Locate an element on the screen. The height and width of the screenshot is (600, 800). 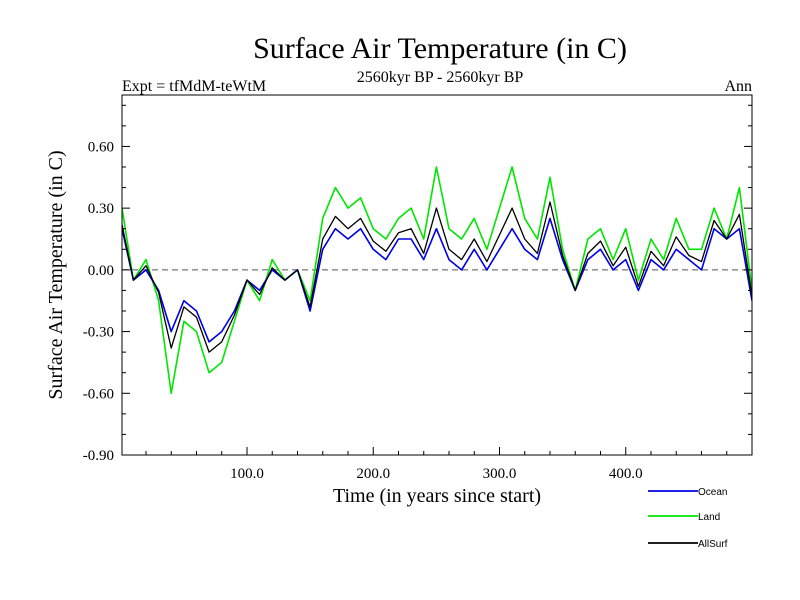
x-tick-label: 100.0 is located at coordinates (247, 474).